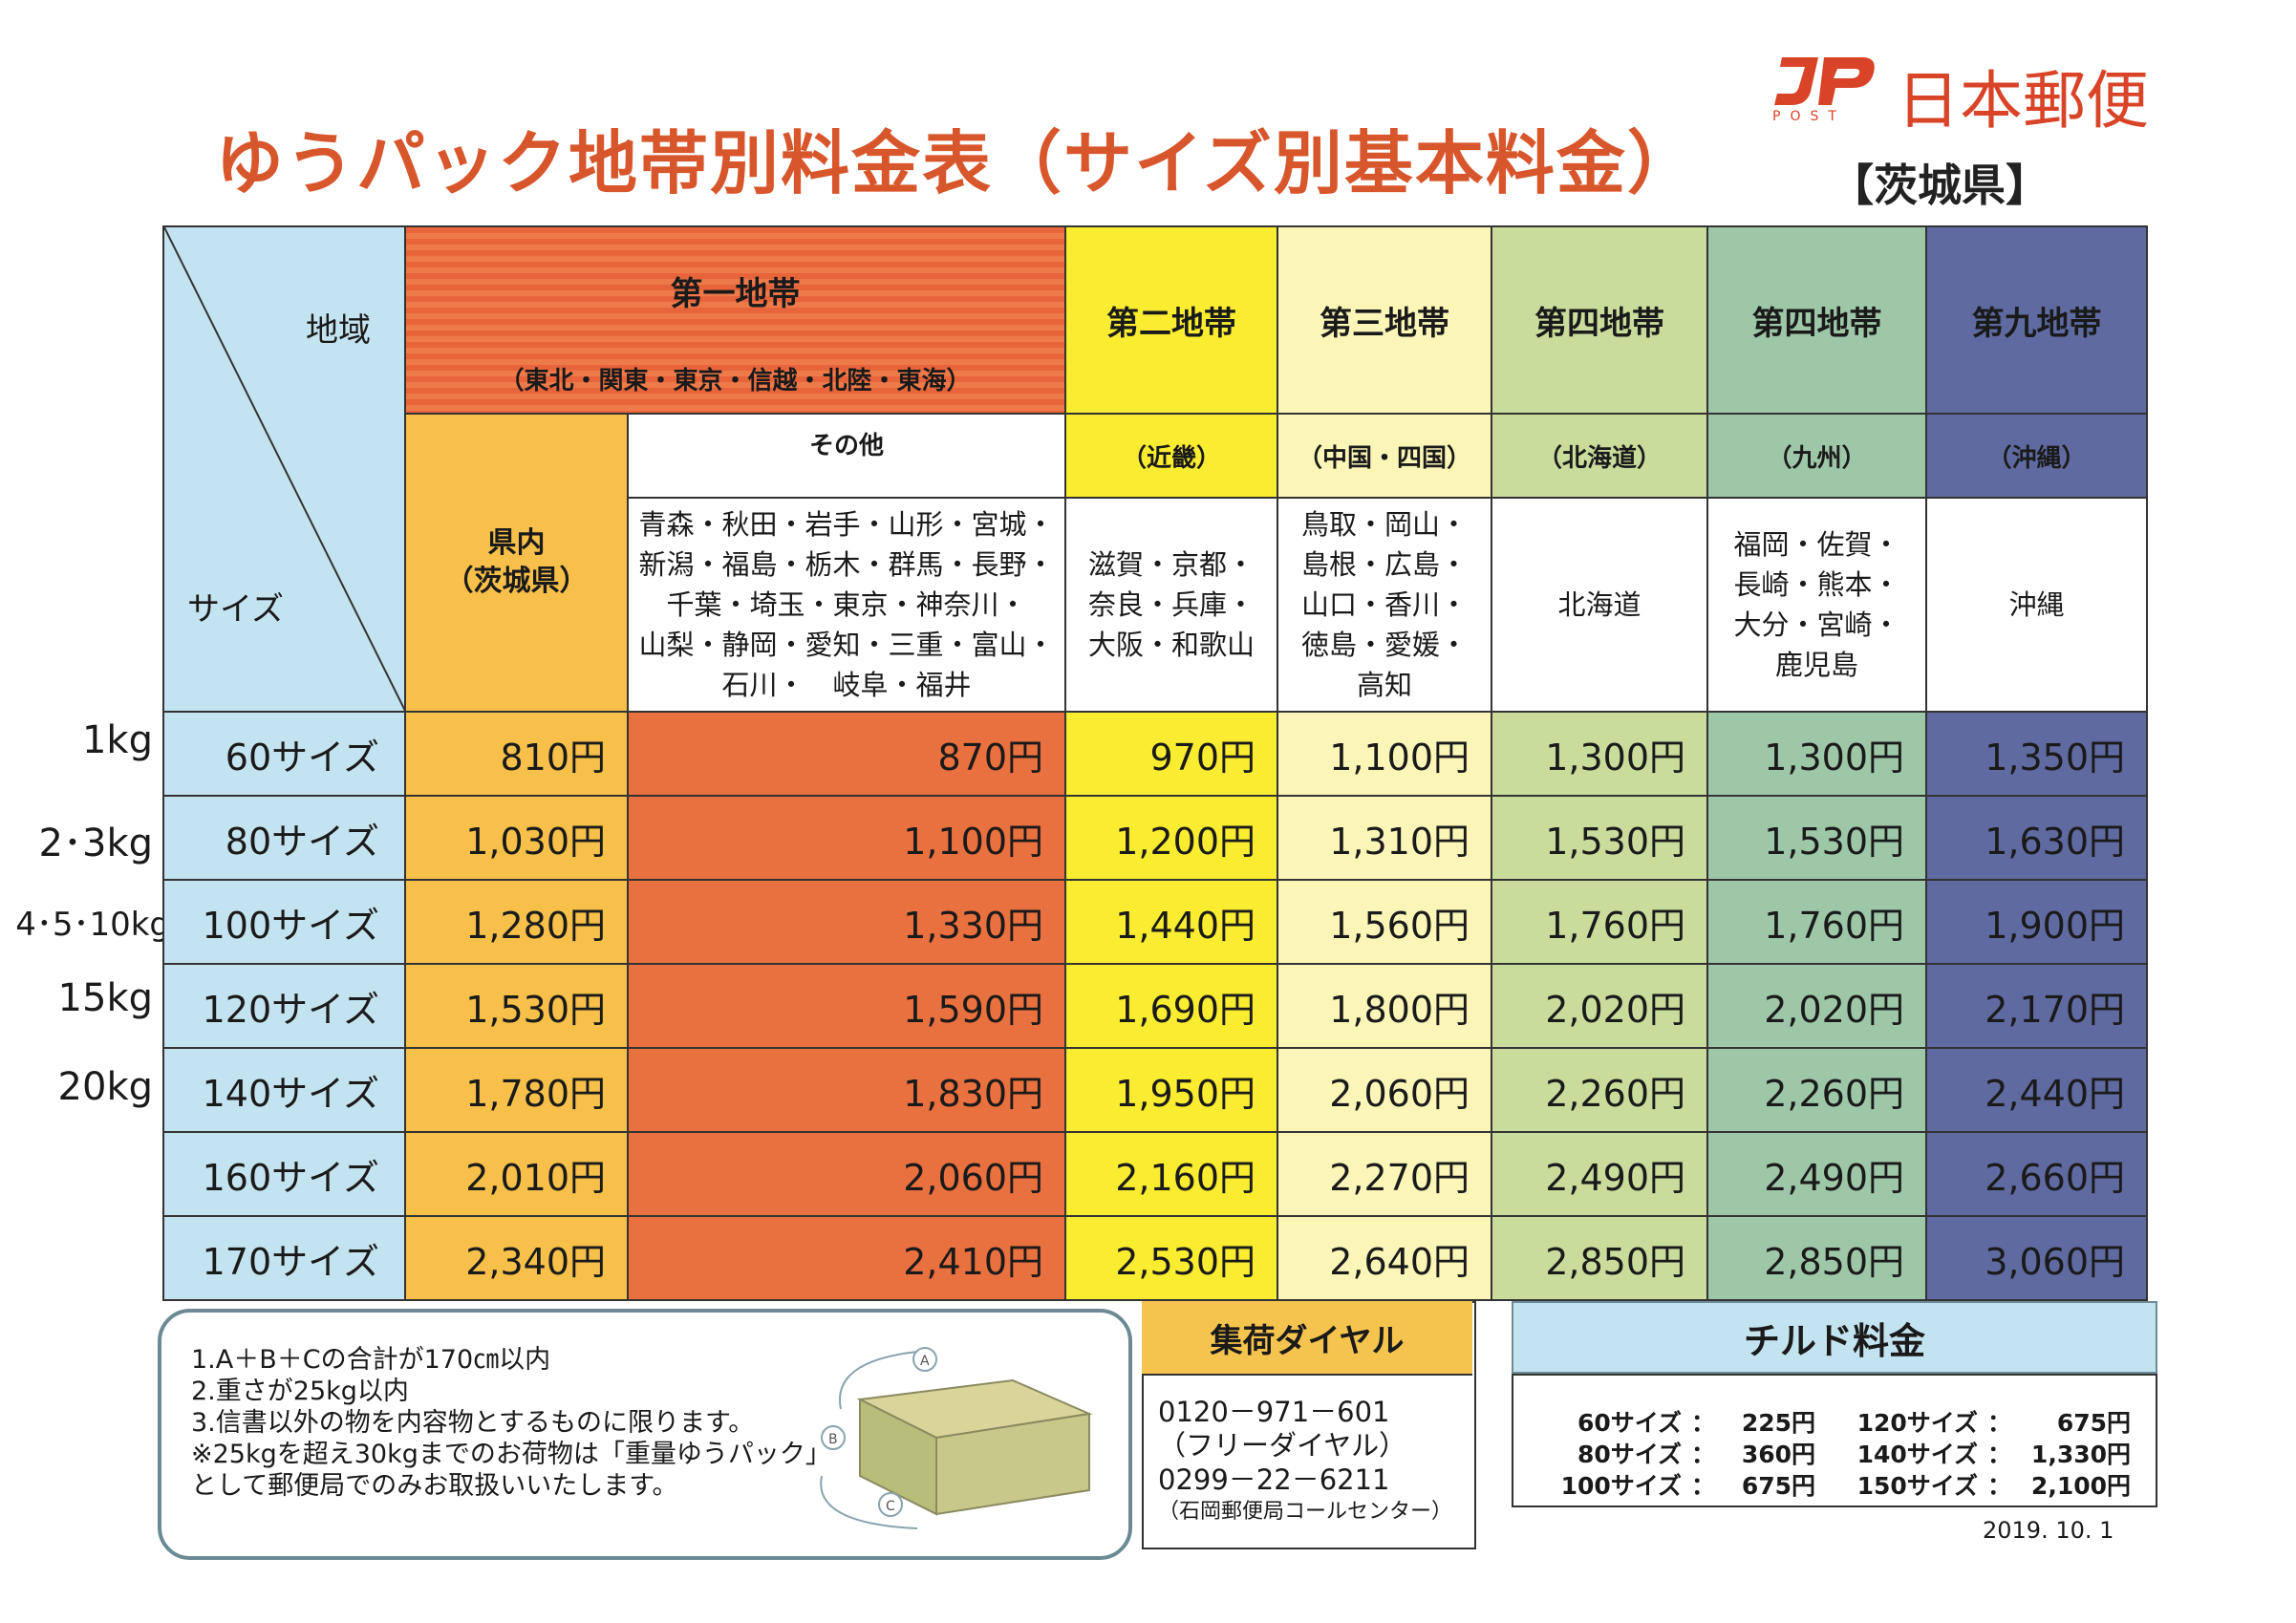 The height and width of the screenshot is (1623, 2296). What do you see at coordinates (1599, 324) in the screenshot?
I see `zone4-hokkaido-name: 第四地帯` at bounding box center [1599, 324].